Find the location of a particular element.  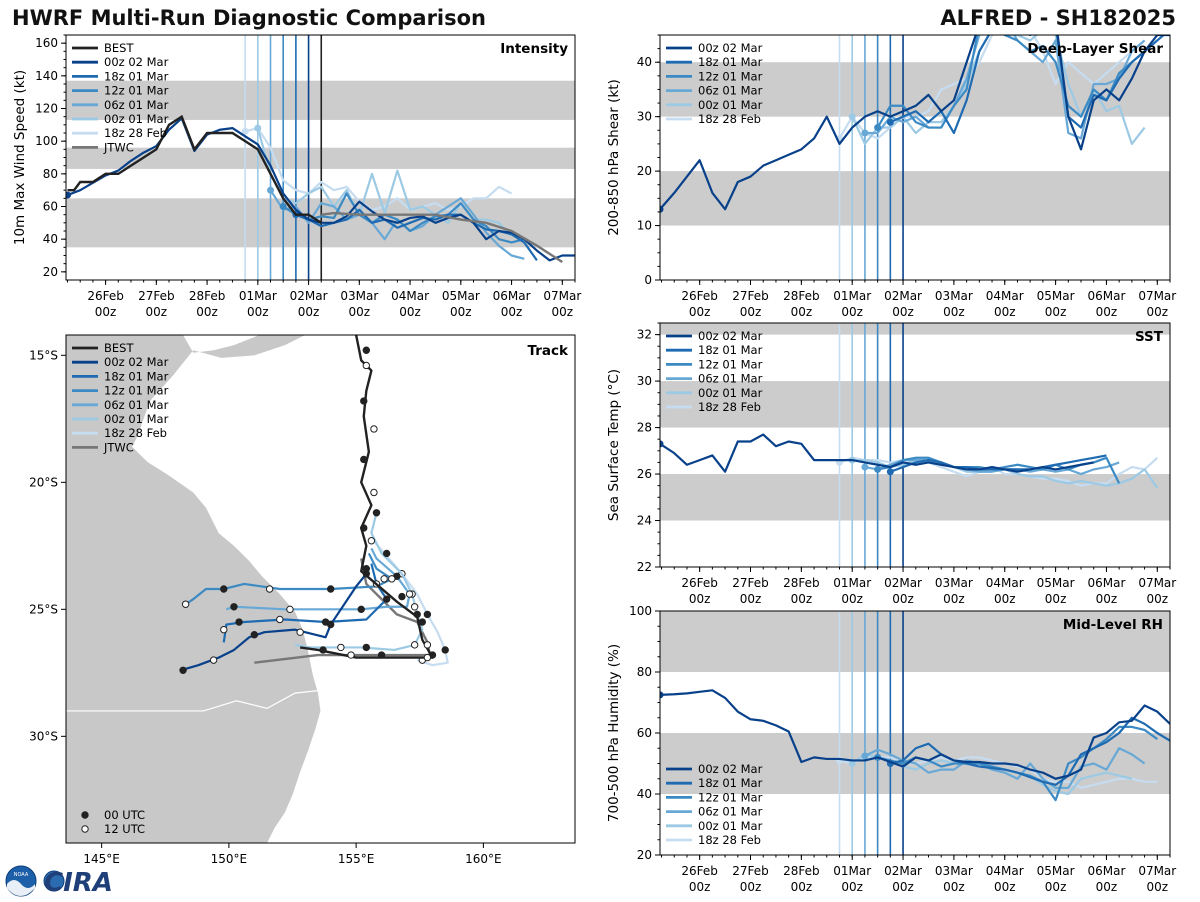

intensity-xtick-label-date: 06Mar is located at coordinates (512, 296).